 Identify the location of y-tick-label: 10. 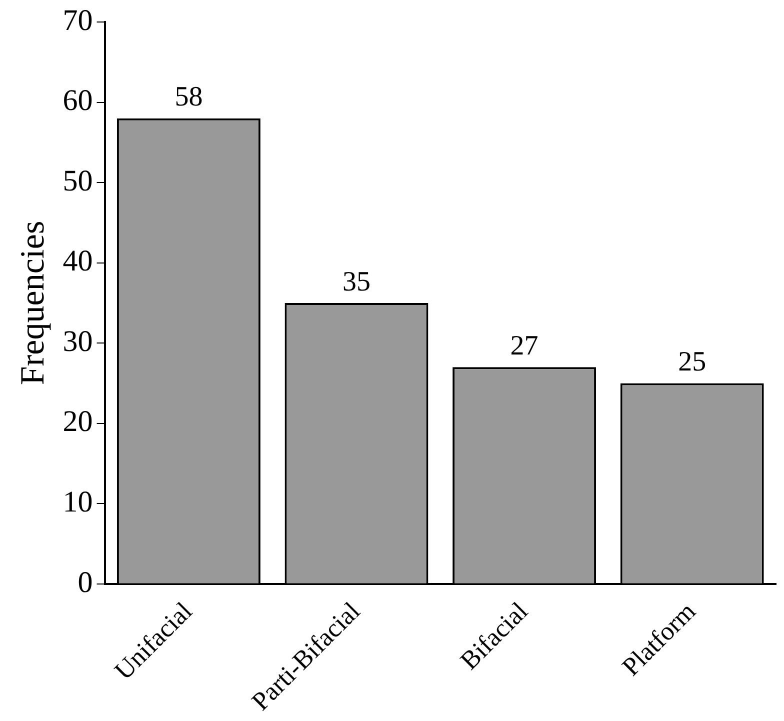
(77, 502).